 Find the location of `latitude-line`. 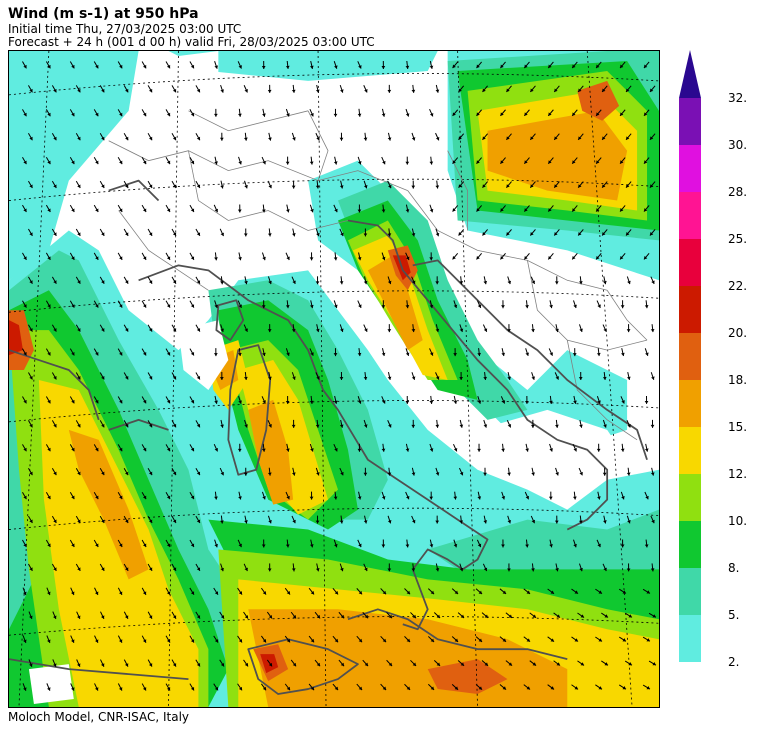

latitude-line is located at coordinates (334, 84).